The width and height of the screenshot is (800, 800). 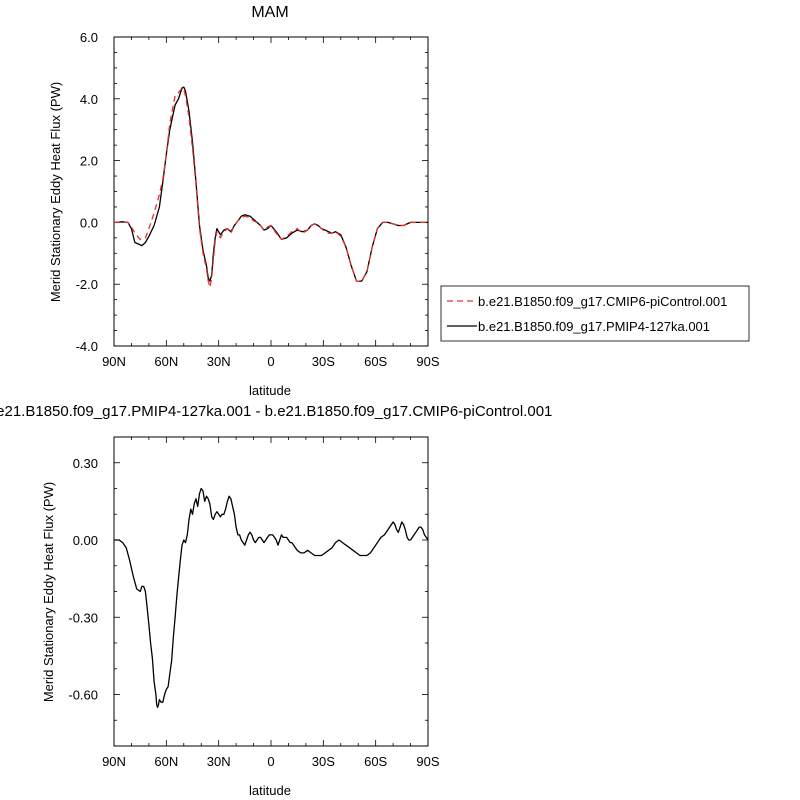 I want to click on top-ytick-label: 0.0, so click(x=89, y=222).